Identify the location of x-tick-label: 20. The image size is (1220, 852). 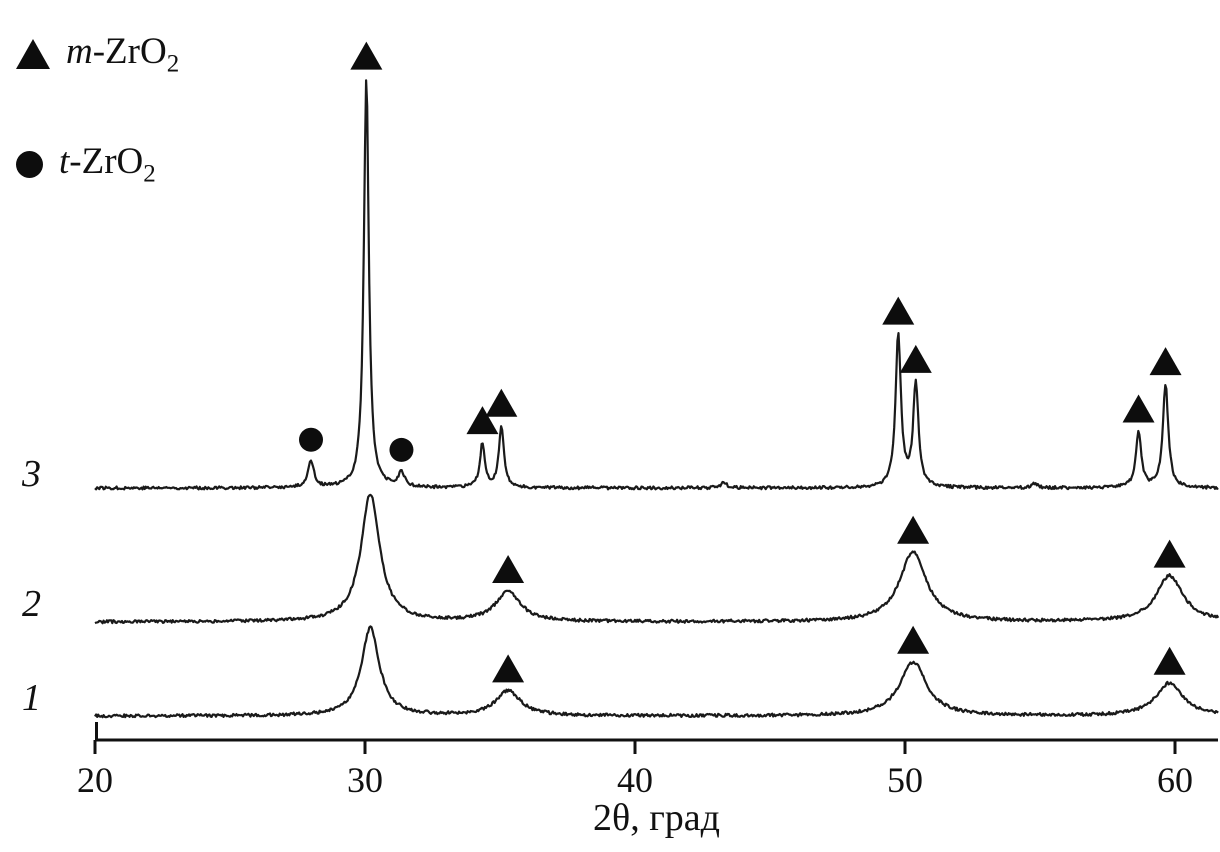
(95, 780).